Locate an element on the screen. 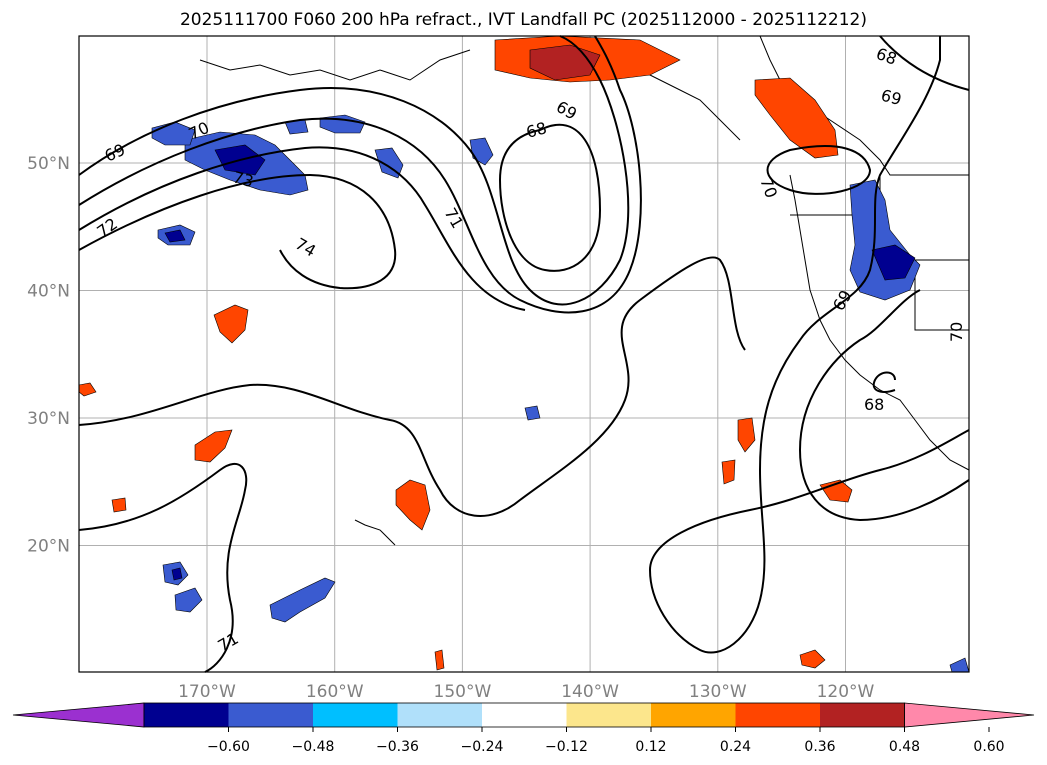 The height and width of the screenshot is (765, 1047). contour-label-73: 73 is located at coordinates (243, 180).